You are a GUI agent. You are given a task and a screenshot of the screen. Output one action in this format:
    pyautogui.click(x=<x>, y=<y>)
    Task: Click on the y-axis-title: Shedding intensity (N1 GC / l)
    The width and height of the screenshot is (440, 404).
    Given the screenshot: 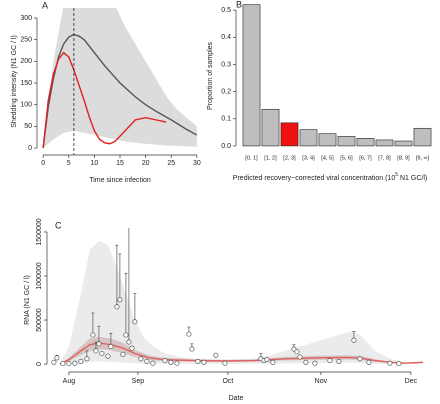 What is the action you would take?
    pyautogui.click(x=14, y=81)
    